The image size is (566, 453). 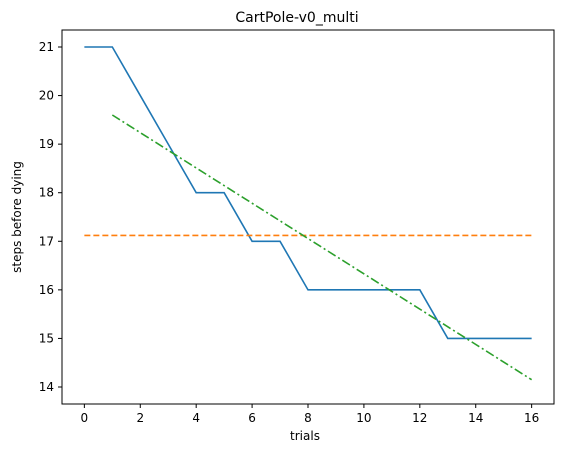 What do you see at coordinates (46, 144) in the screenshot?
I see `y-tick-label: 19` at bounding box center [46, 144].